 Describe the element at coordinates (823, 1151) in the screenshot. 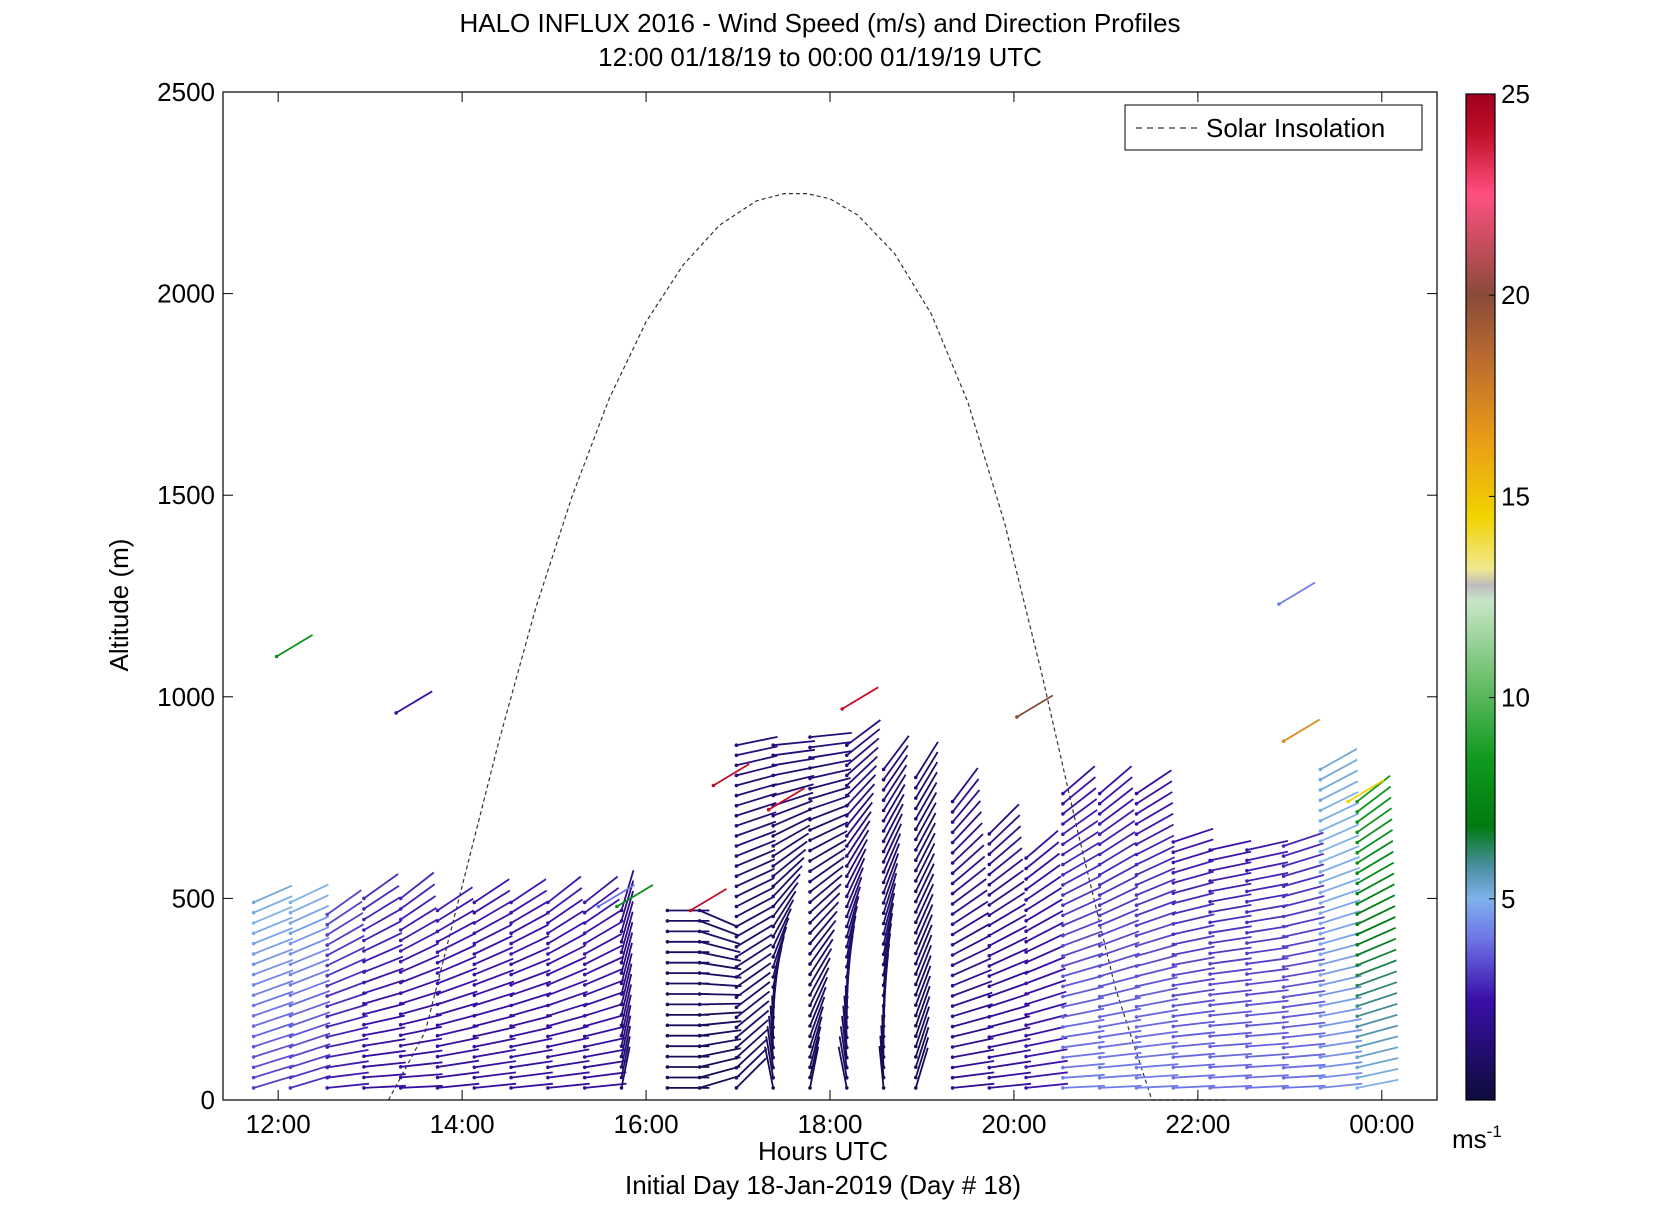

I see `x-axis-label: Hours UTC` at that location.